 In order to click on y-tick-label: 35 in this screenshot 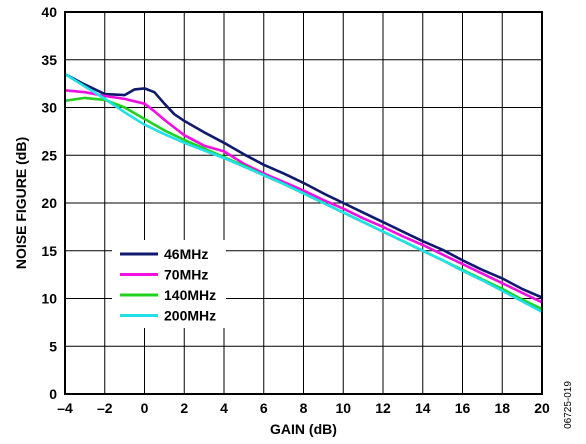, I will do `click(49, 60)`.